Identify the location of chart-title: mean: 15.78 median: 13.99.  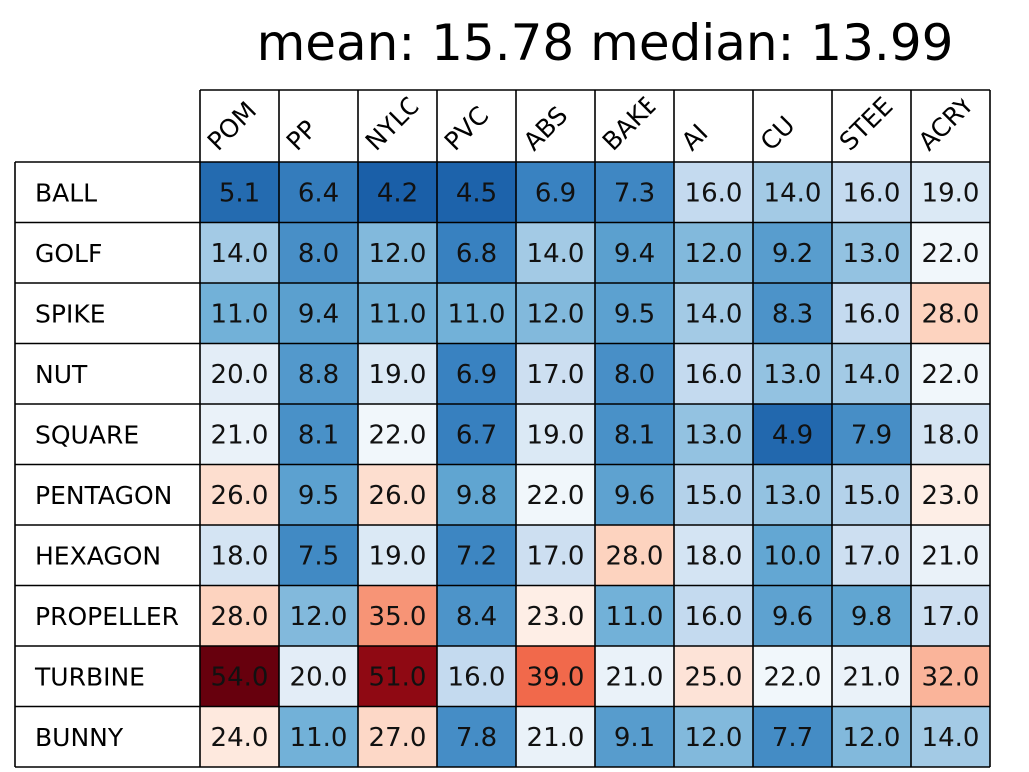
(605, 43).